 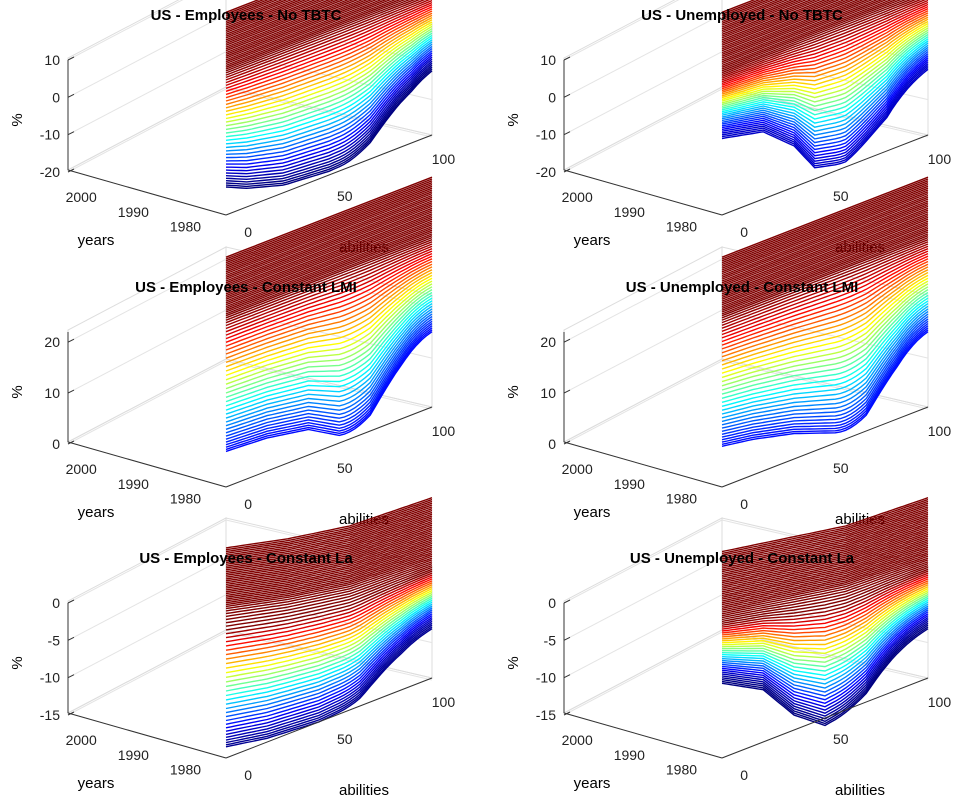 I want to click on z-tick-label: 0, so click(x=56, y=603).